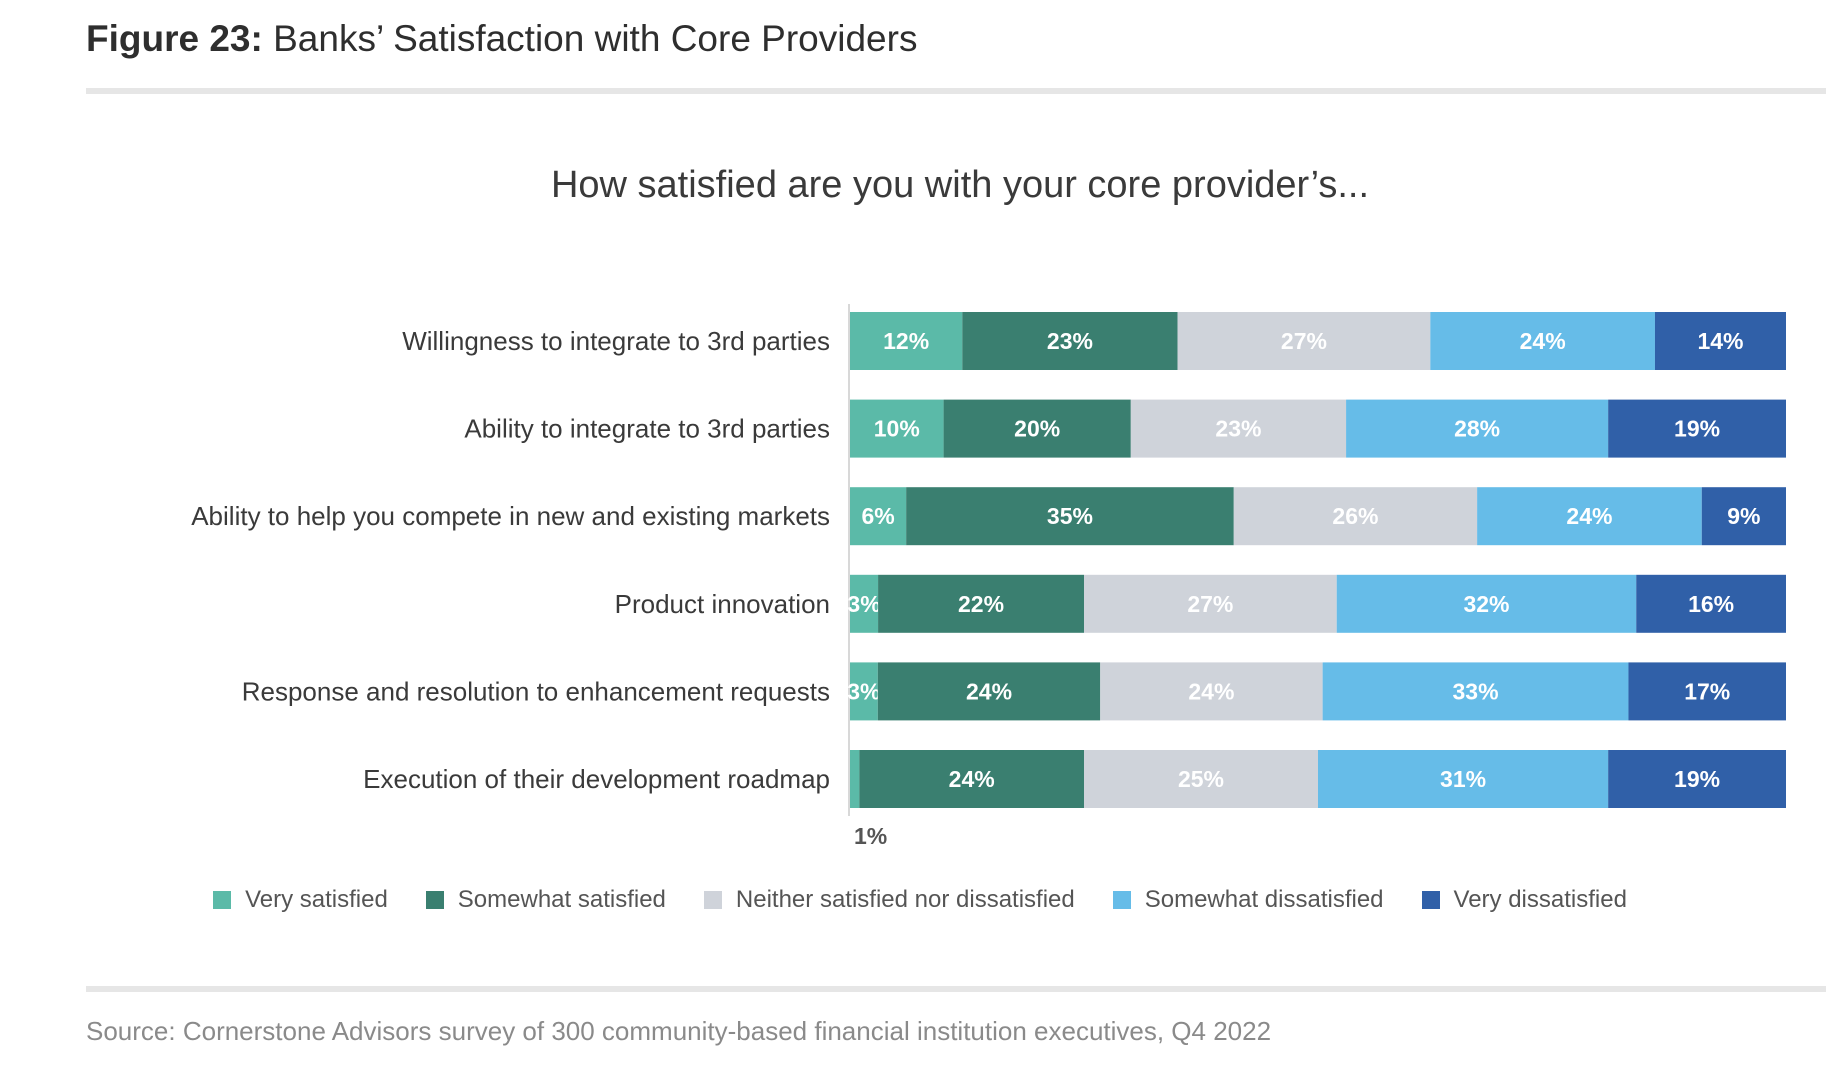 Image resolution: width=1840 pixels, height=1076 pixels. I want to click on data-label: 9%, so click(1743, 516).